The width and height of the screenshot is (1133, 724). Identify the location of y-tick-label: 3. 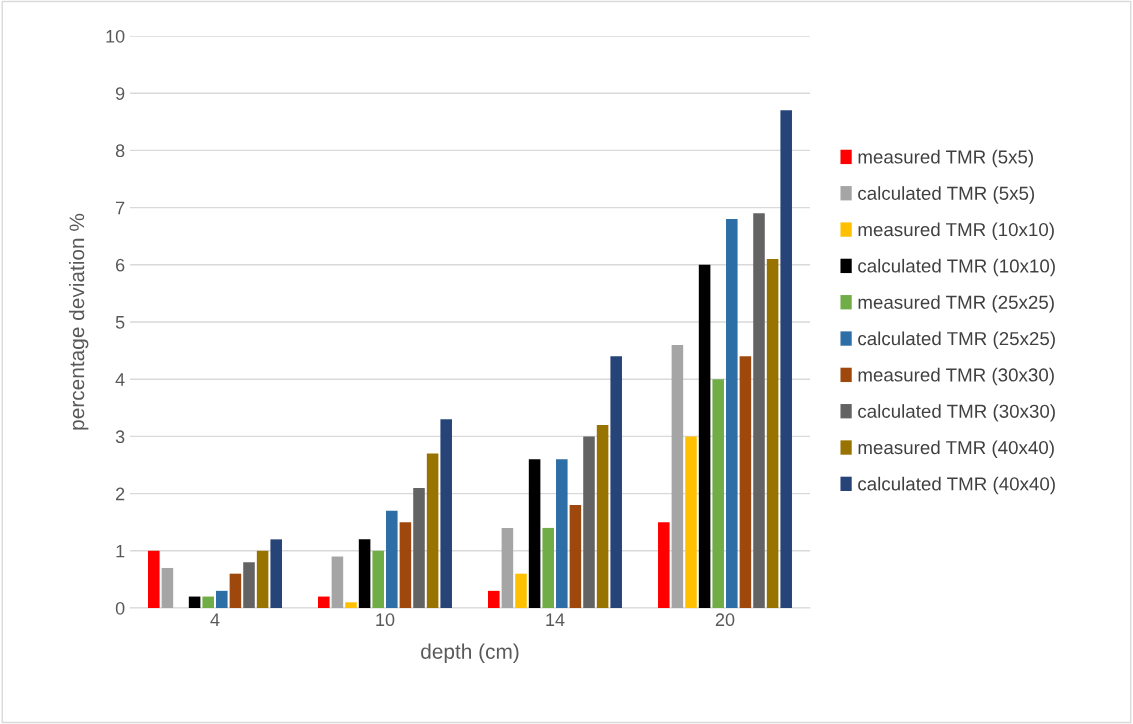
(120, 437).